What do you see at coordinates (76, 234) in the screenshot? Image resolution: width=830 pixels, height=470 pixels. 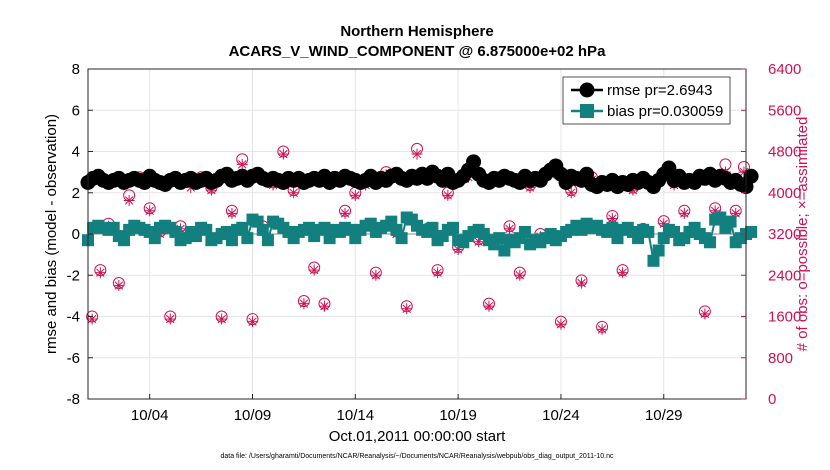 I see `y-tick-label-left: 0` at bounding box center [76, 234].